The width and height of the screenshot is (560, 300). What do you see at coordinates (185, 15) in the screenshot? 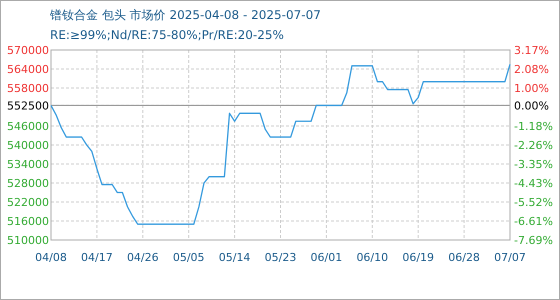
I see `chart-title: 镨钕合金 包头 市场价 2025-04-08 - 2025-07-07` at bounding box center [185, 15].